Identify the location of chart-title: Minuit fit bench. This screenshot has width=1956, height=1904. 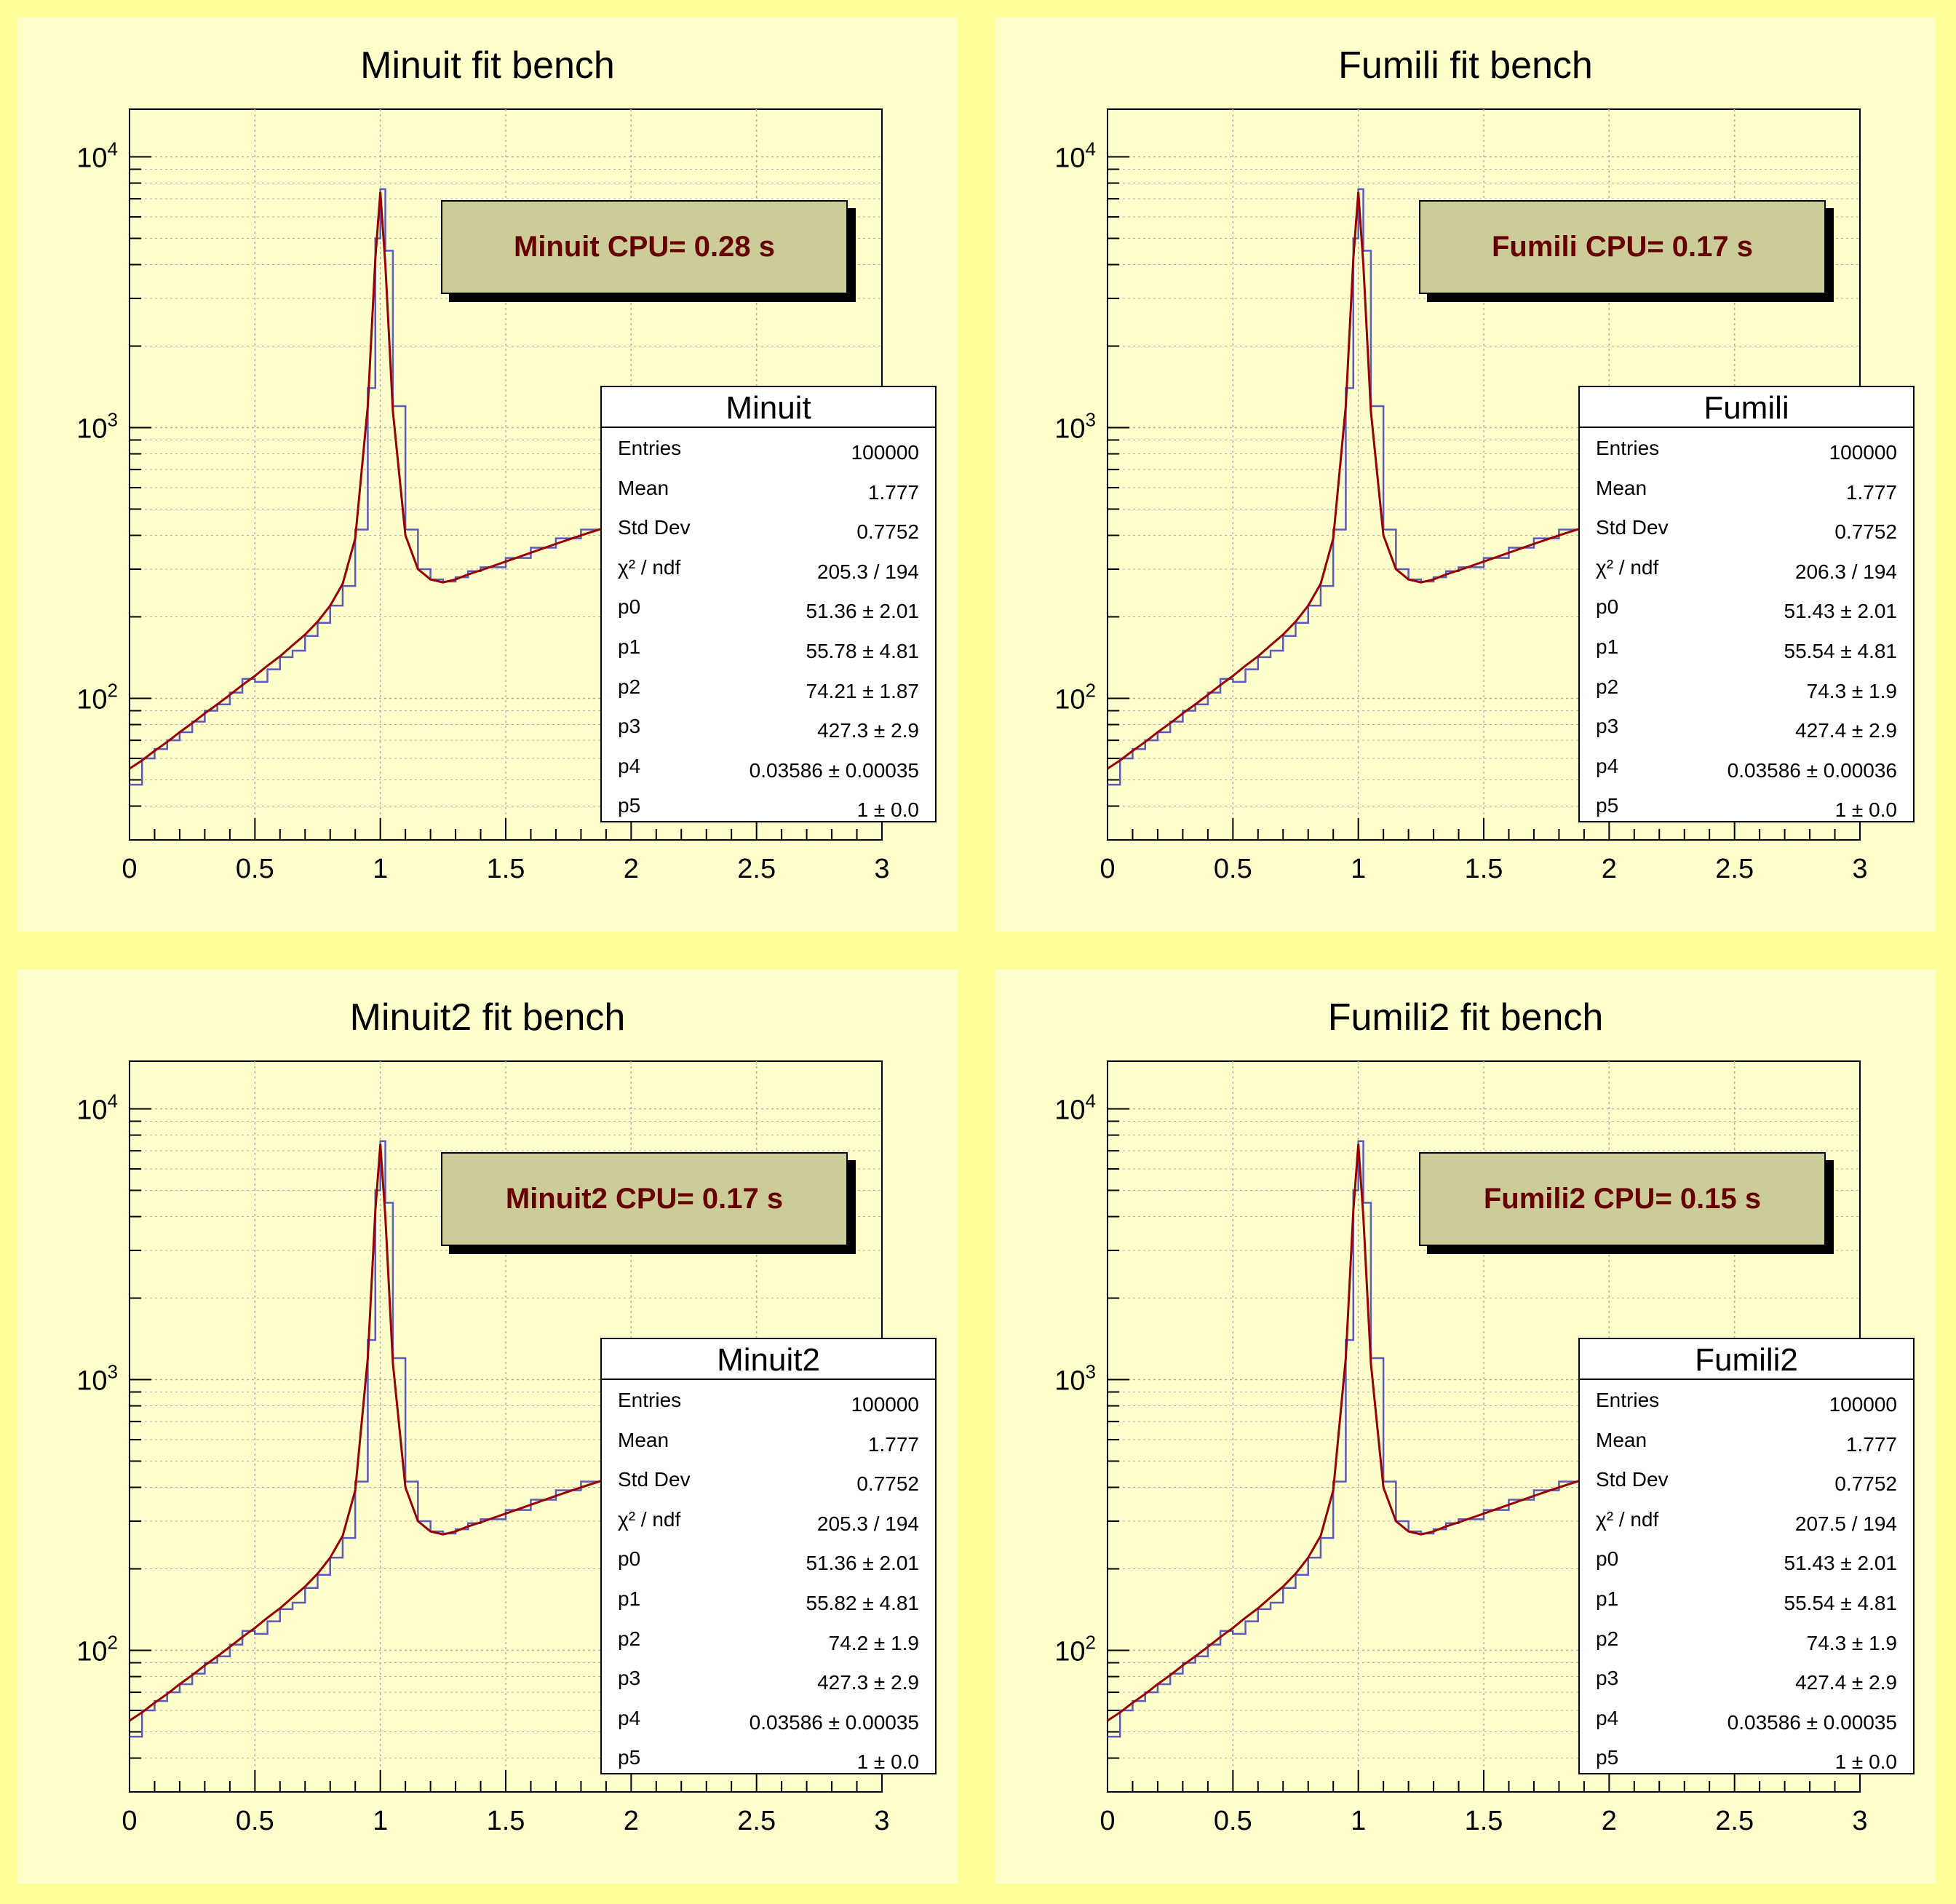
(487, 65).